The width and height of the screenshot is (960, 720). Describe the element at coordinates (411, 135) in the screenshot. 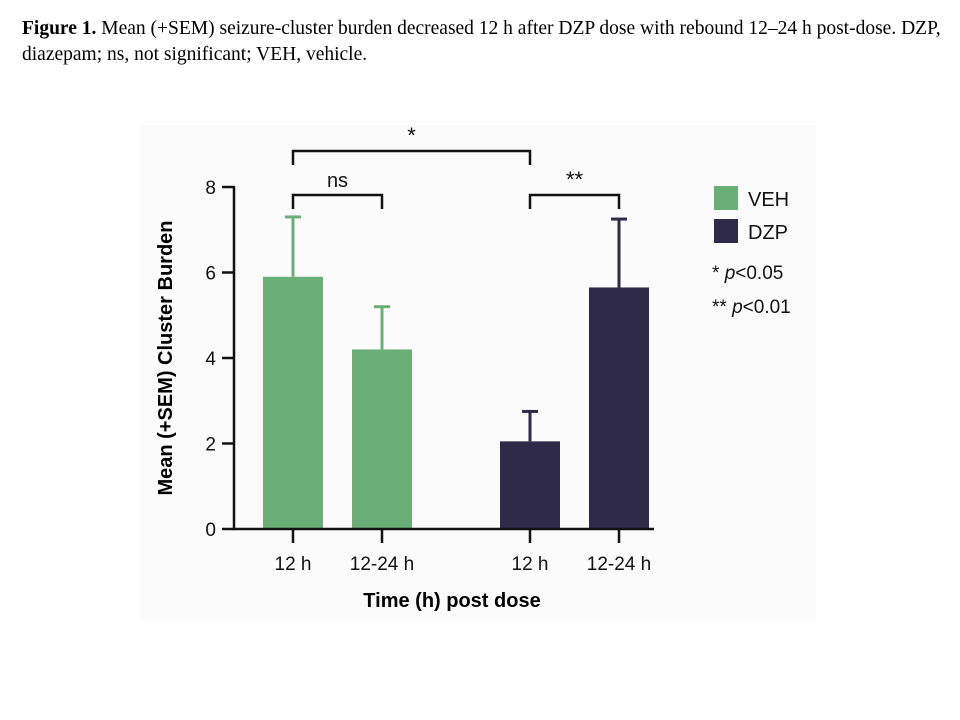

I see `significance-label: *` at that location.